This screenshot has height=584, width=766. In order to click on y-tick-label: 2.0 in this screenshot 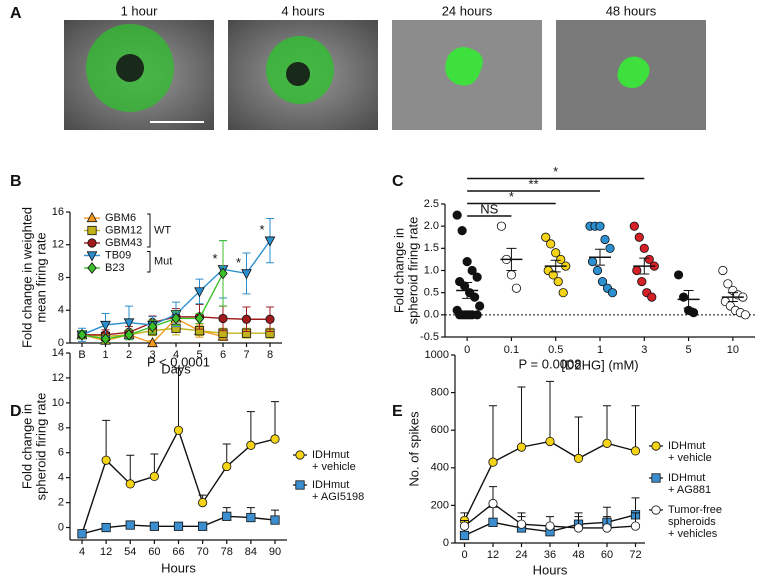, I will do `click(431, 226)`.